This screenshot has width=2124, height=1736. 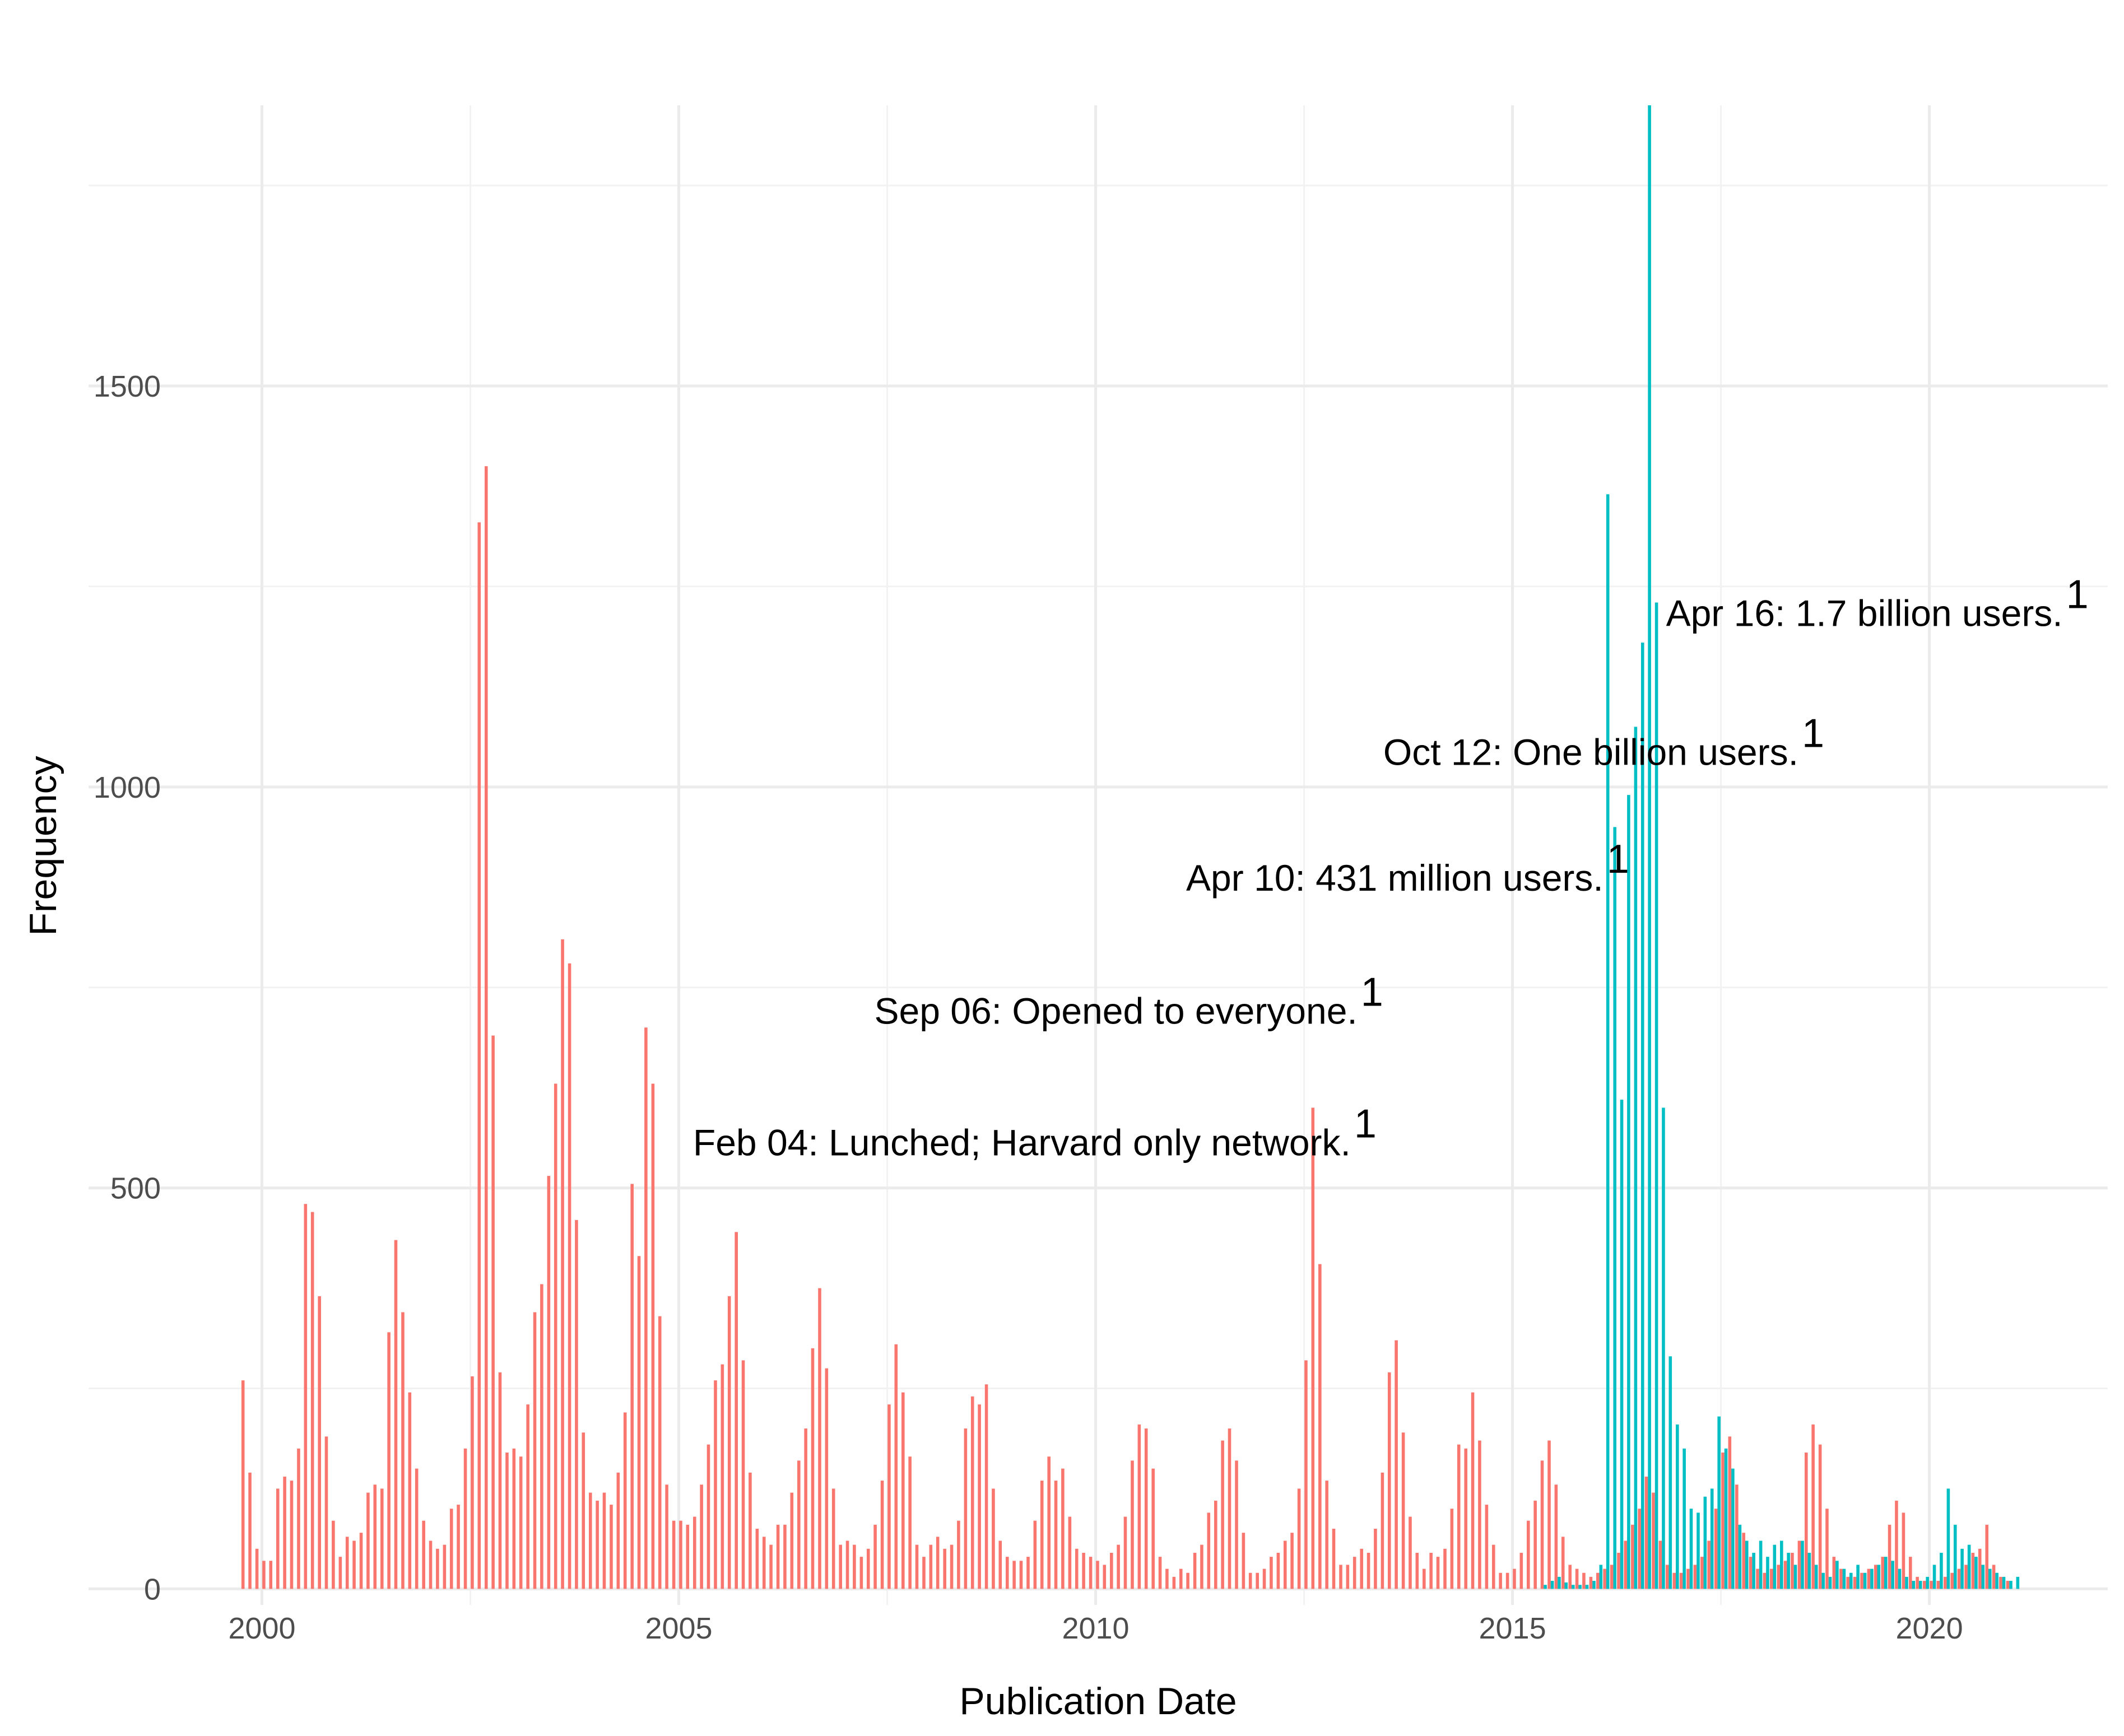 What do you see at coordinates (1395, 878) in the screenshot?
I see `annotation: Apr 10: 431 million users.` at bounding box center [1395, 878].